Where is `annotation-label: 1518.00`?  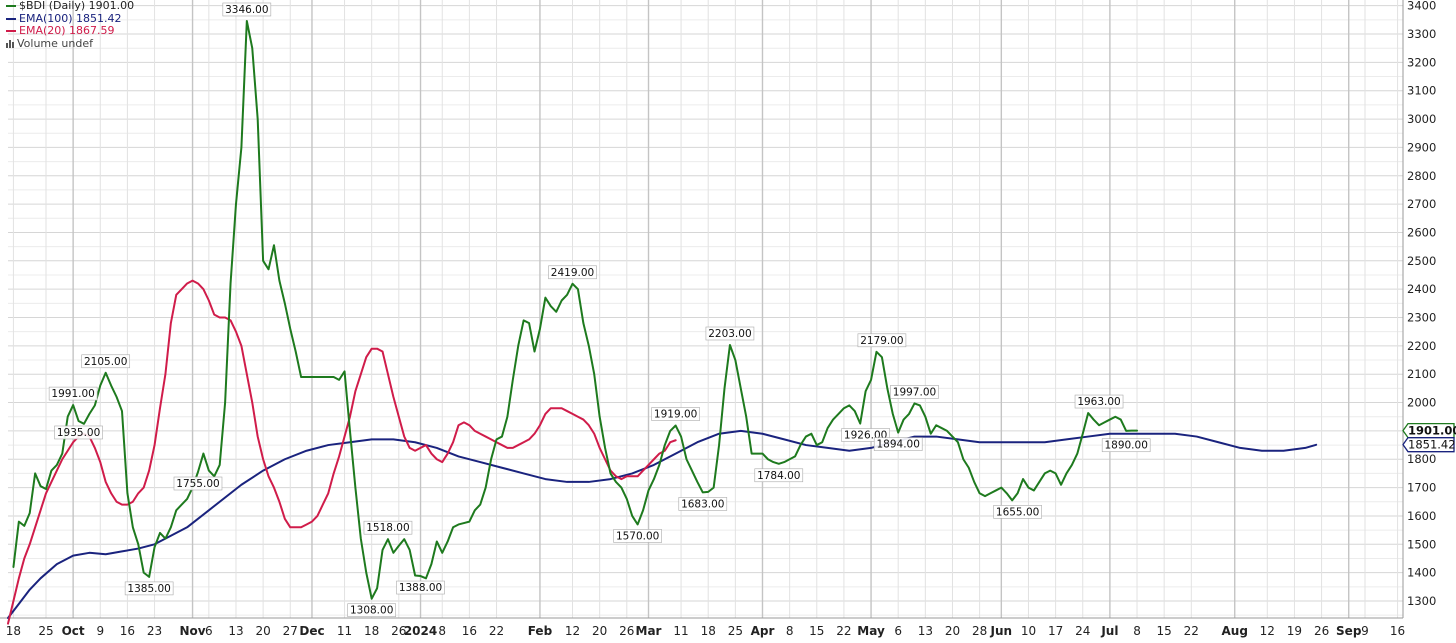
annotation-label: 1518.00 is located at coordinates (388, 527).